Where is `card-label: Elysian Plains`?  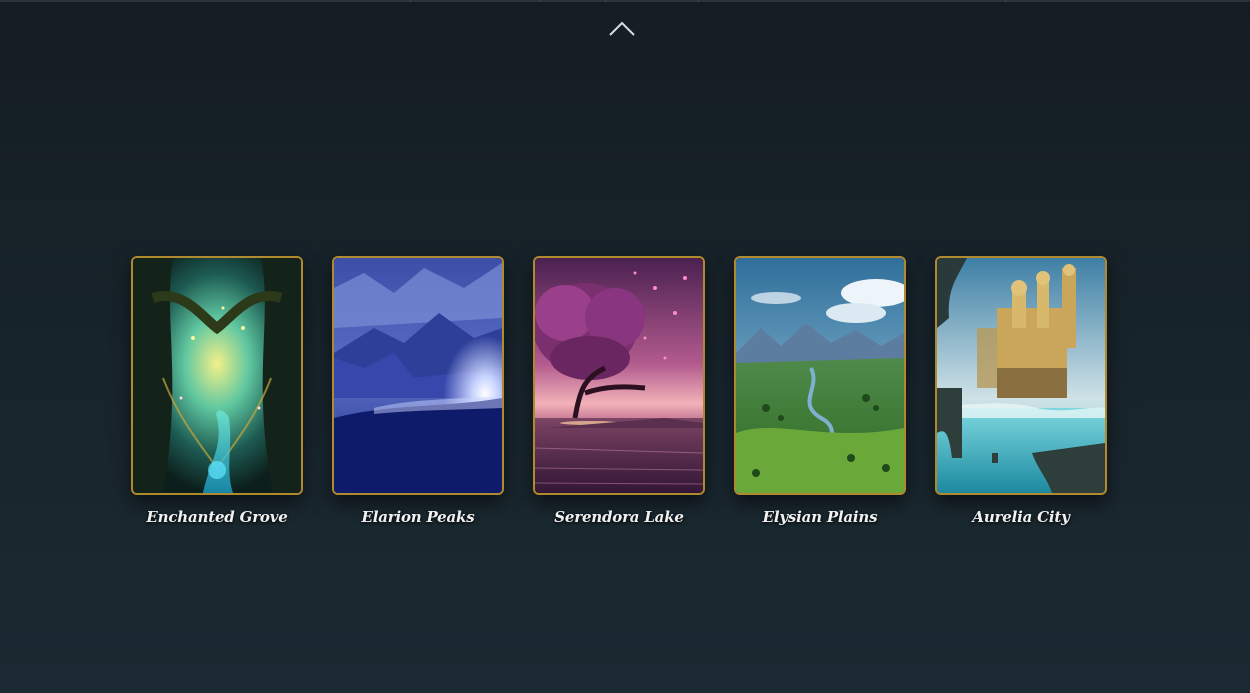
card-label: Elysian Plains is located at coordinates (820, 517).